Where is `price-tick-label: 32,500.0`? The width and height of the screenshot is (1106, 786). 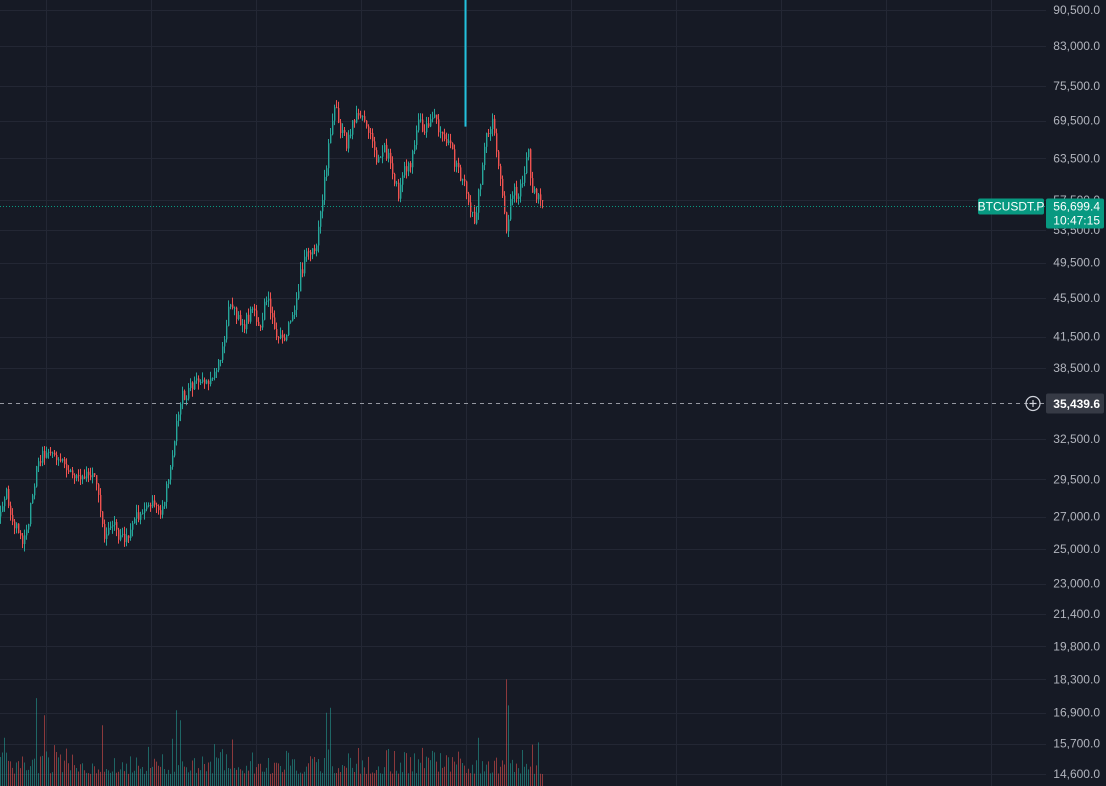
price-tick-label: 32,500.0 is located at coordinates (1076, 439).